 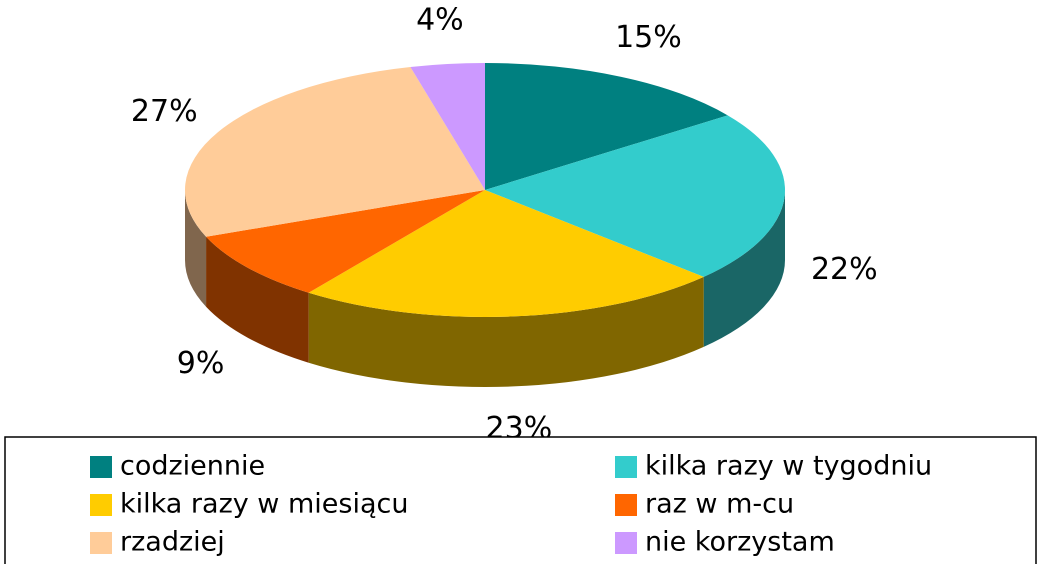 What do you see at coordinates (264, 504) in the screenshot?
I see `legend-label: kilka razy w miesiącu` at bounding box center [264, 504].